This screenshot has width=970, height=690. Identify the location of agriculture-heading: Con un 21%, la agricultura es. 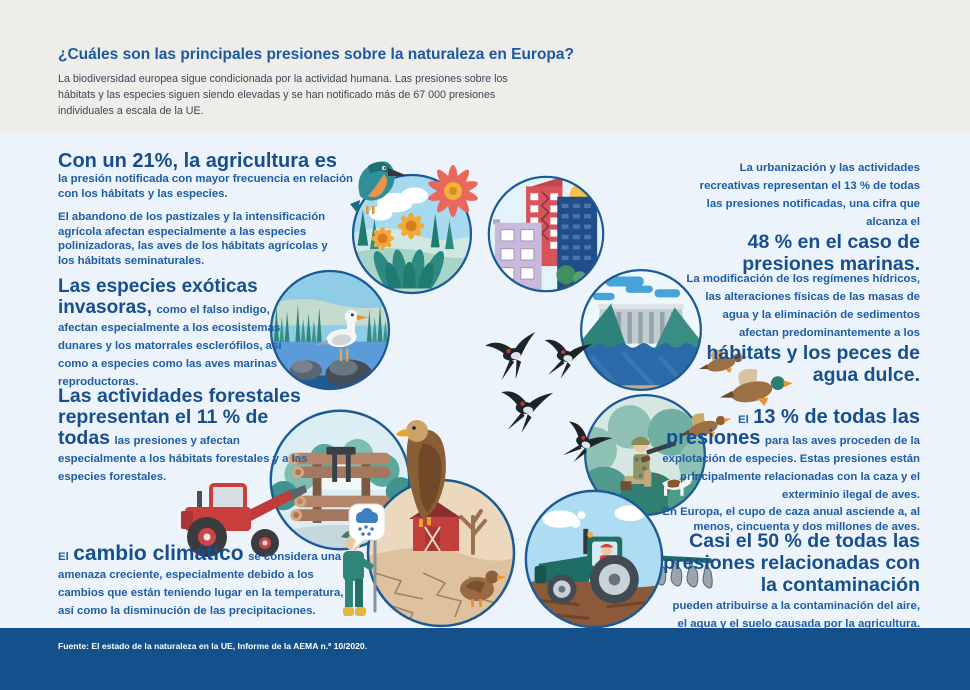
(197, 161).